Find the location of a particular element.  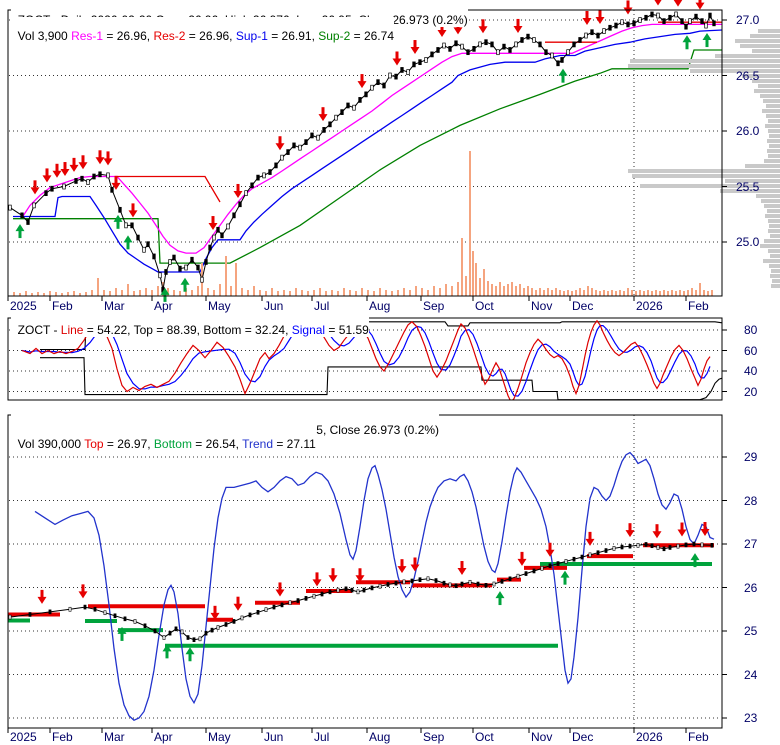

res1-value: = 26.96, is located at coordinates (128, 36).